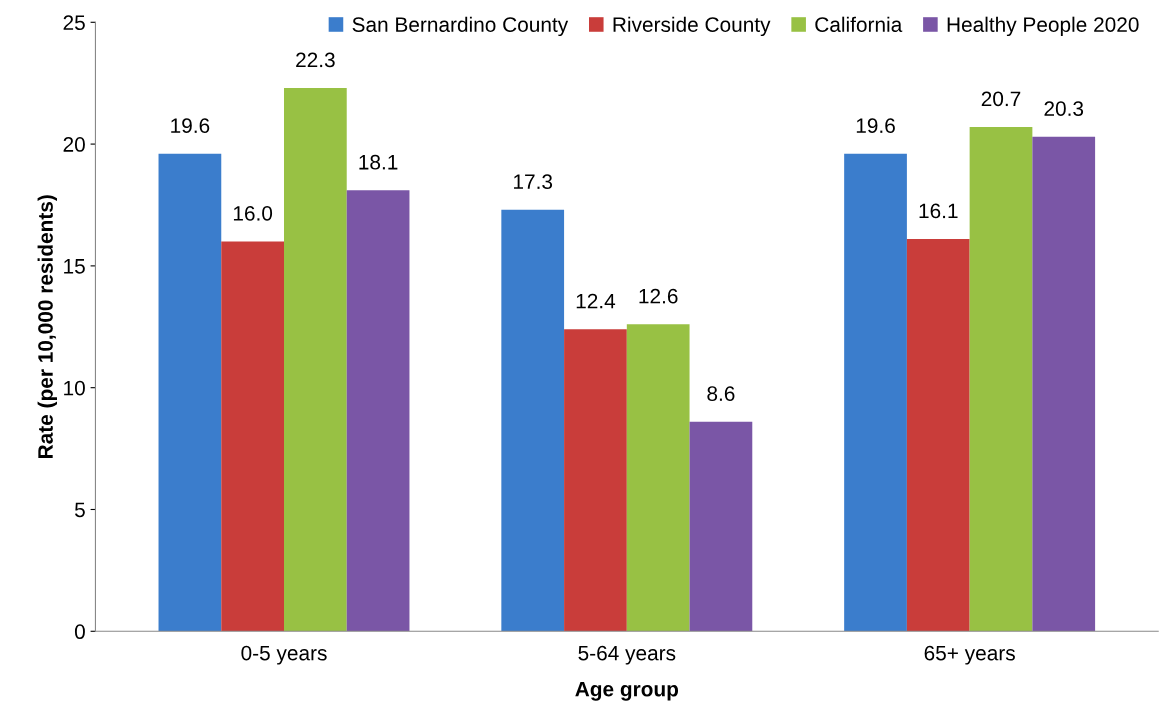 Image resolution: width=1164 pixels, height=719 pixels. I want to click on y-tick-label: 0, so click(79, 632).